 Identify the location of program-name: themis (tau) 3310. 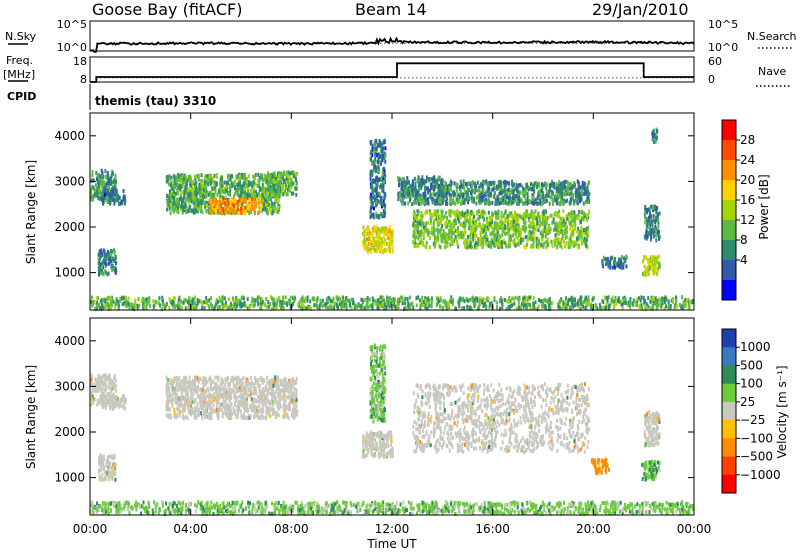
(155, 101).